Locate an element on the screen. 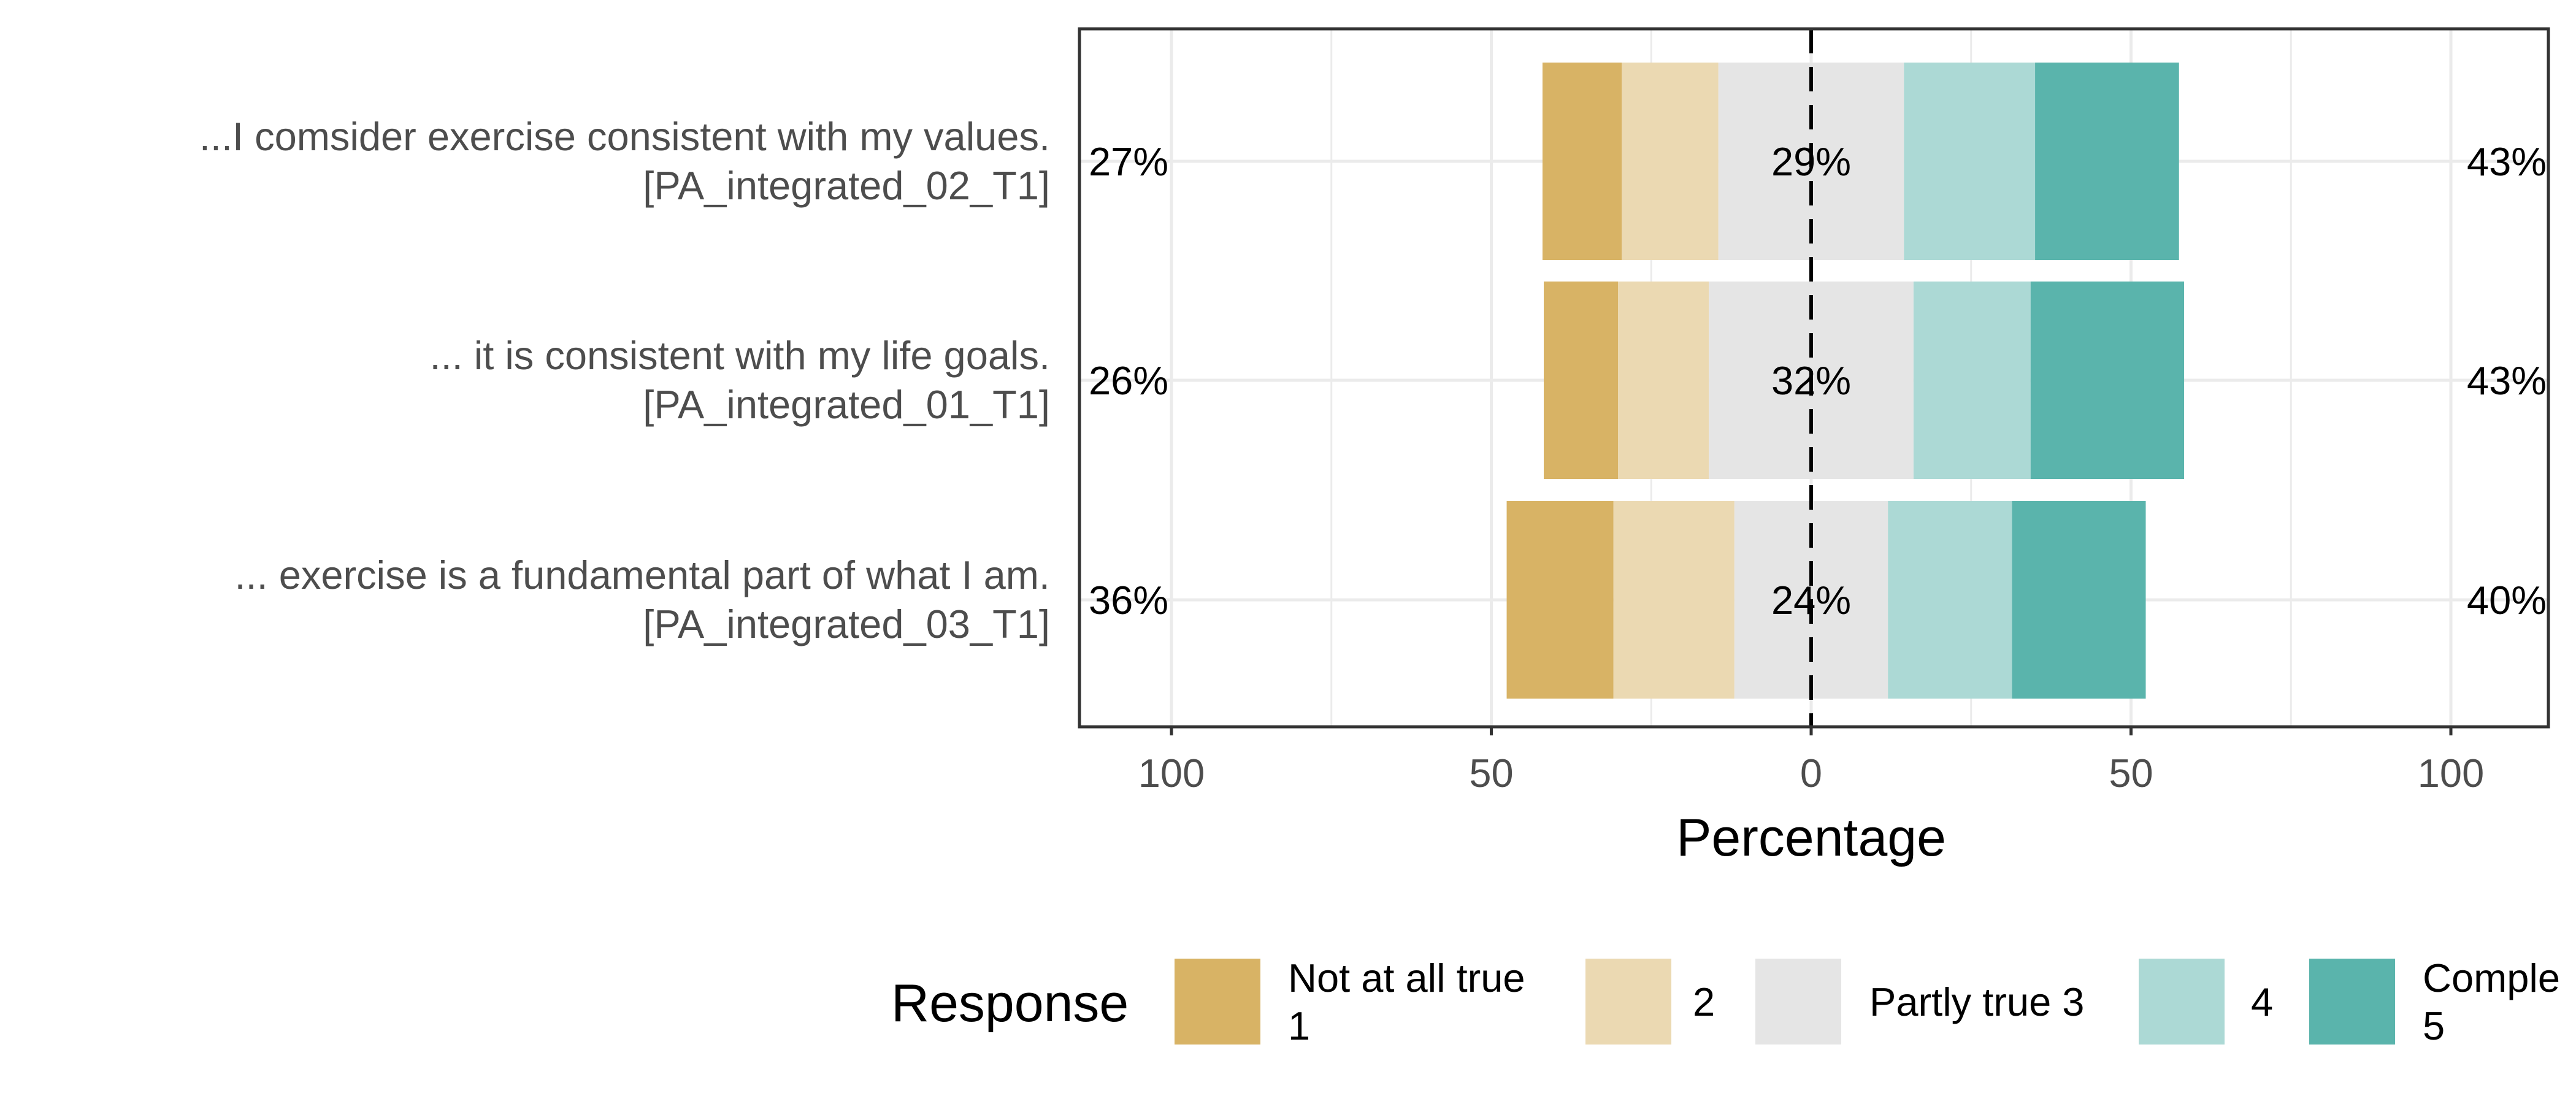  low-percent-label: 27% is located at coordinates (1128, 161).